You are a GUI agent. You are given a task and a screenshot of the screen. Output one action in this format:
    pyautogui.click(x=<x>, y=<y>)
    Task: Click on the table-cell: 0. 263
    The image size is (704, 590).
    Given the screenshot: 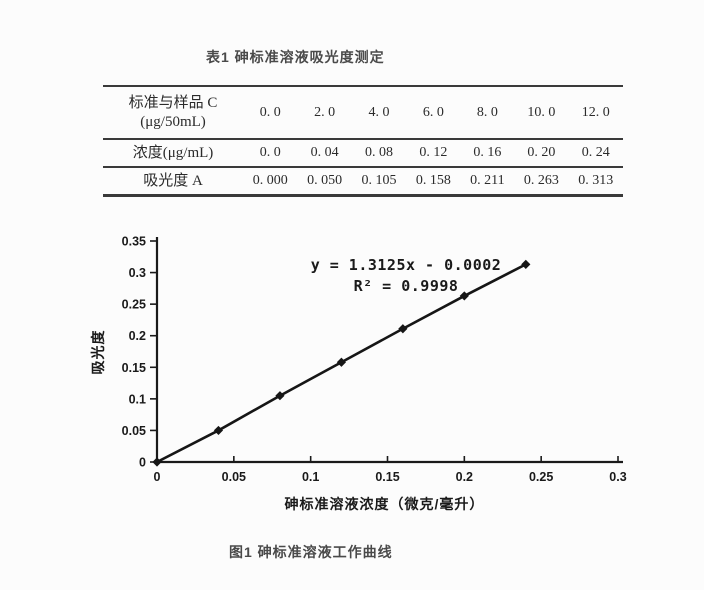 What is the action you would take?
    pyautogui.click(x=541, y=180)
    